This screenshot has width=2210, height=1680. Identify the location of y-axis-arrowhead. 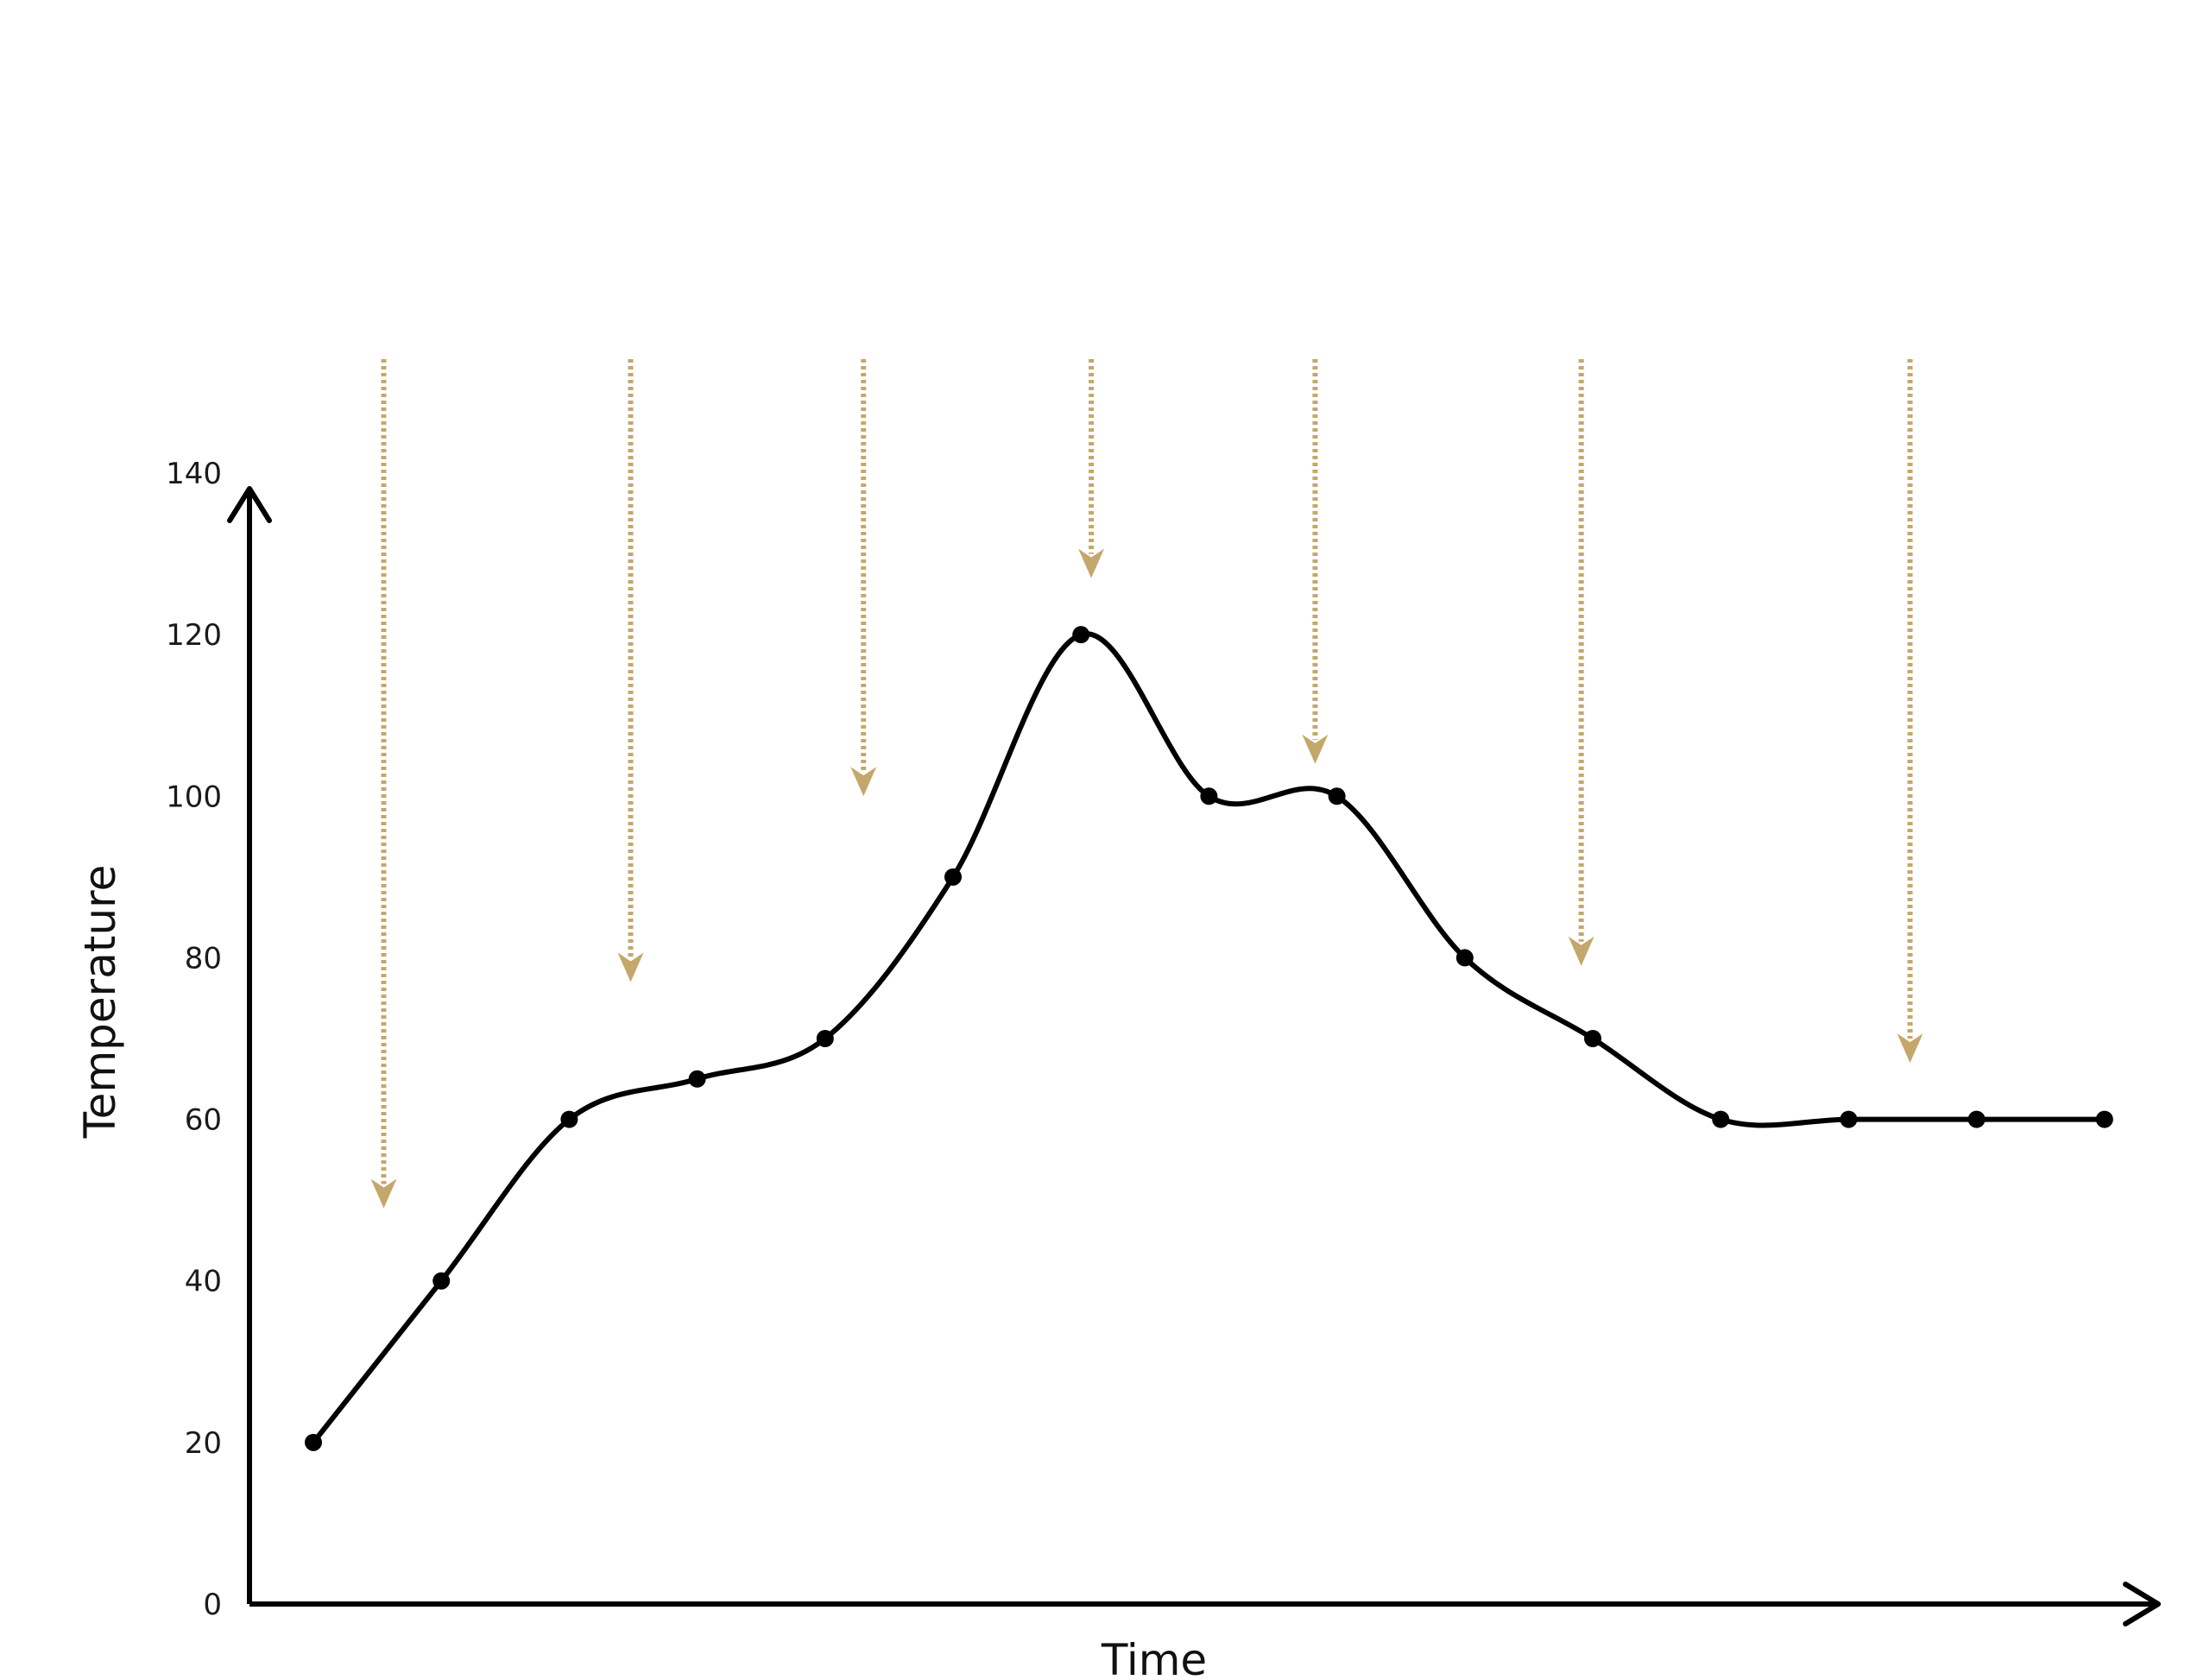
(250, 504).